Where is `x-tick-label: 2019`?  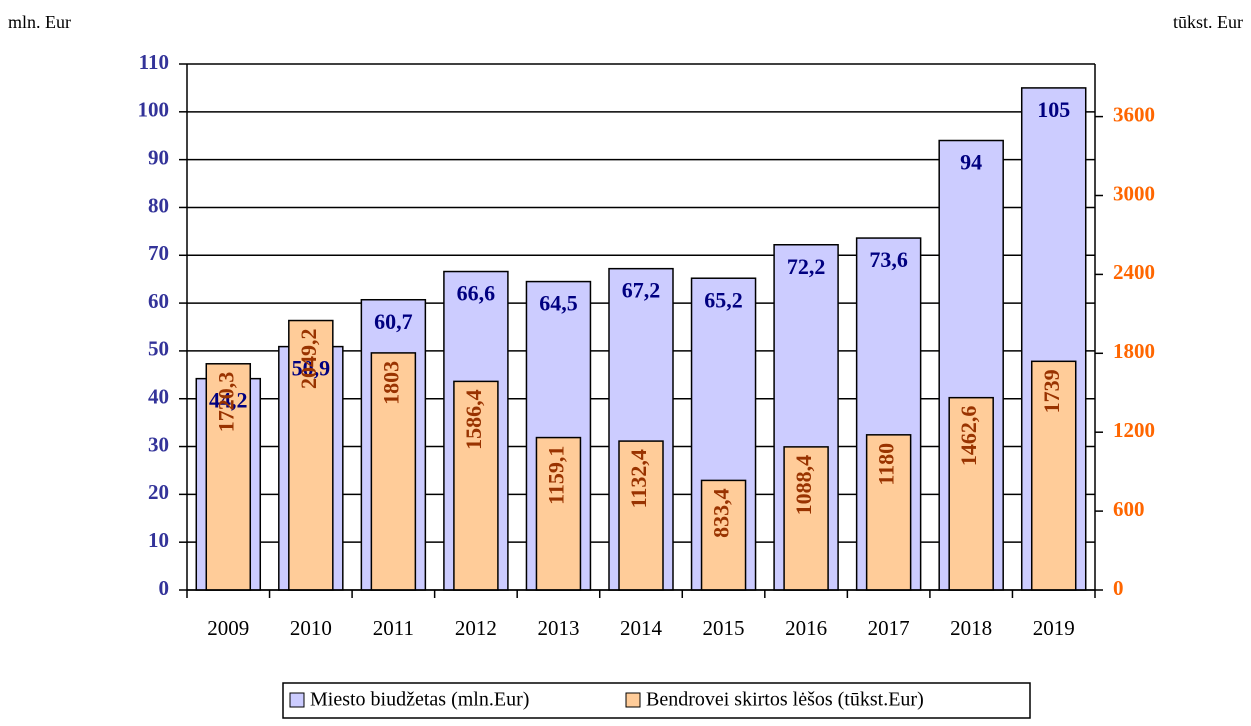 x-tick-label: 2019 is located at coordinates (1054, 628).